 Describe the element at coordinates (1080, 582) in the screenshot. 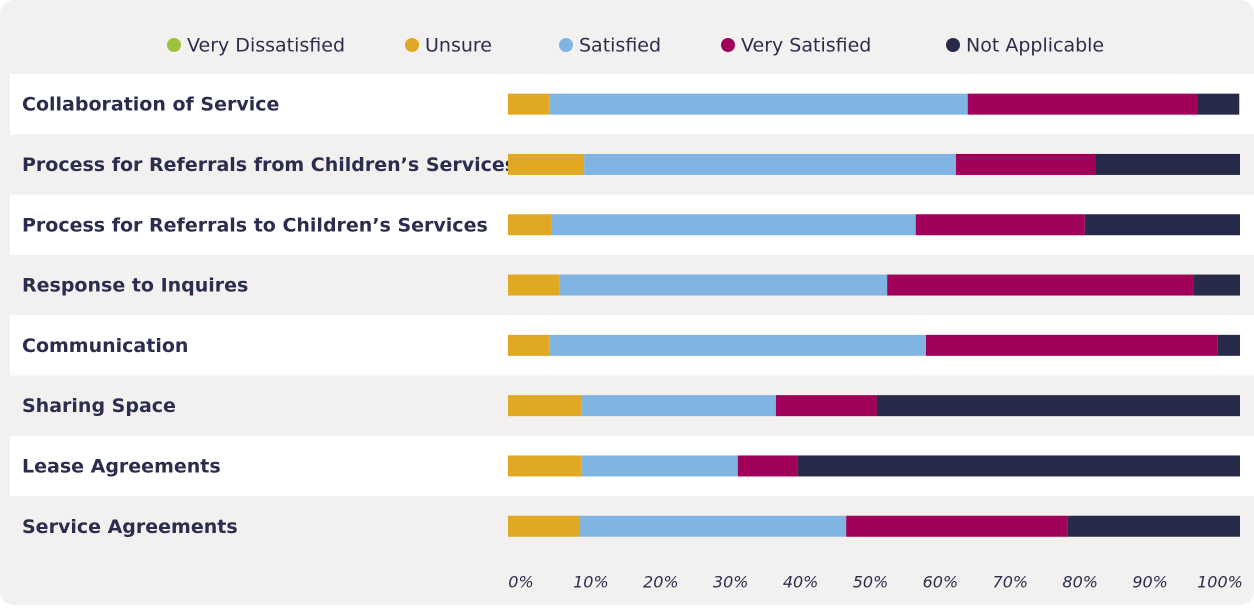

I see `x-tick-label: 80%` at that location.